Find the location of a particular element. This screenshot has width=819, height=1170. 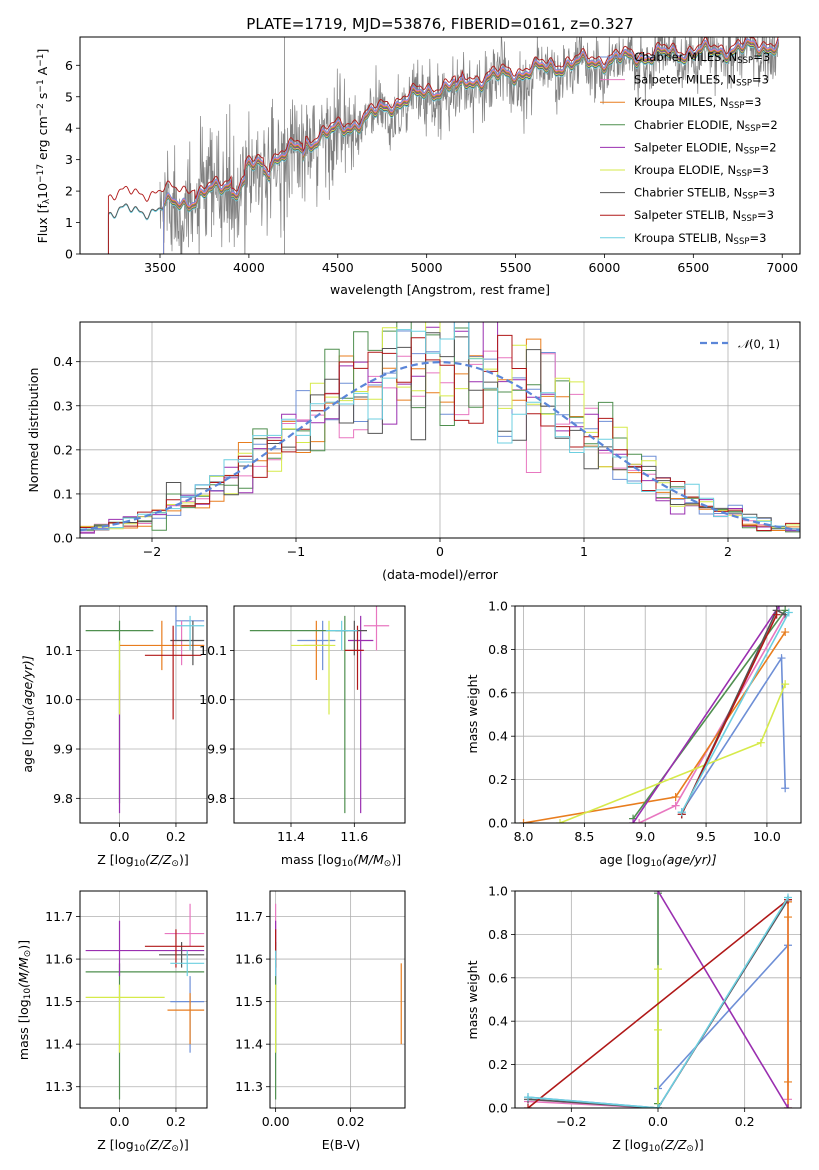

y-tick-label: 11.7 is located at coordinates (59, 916).